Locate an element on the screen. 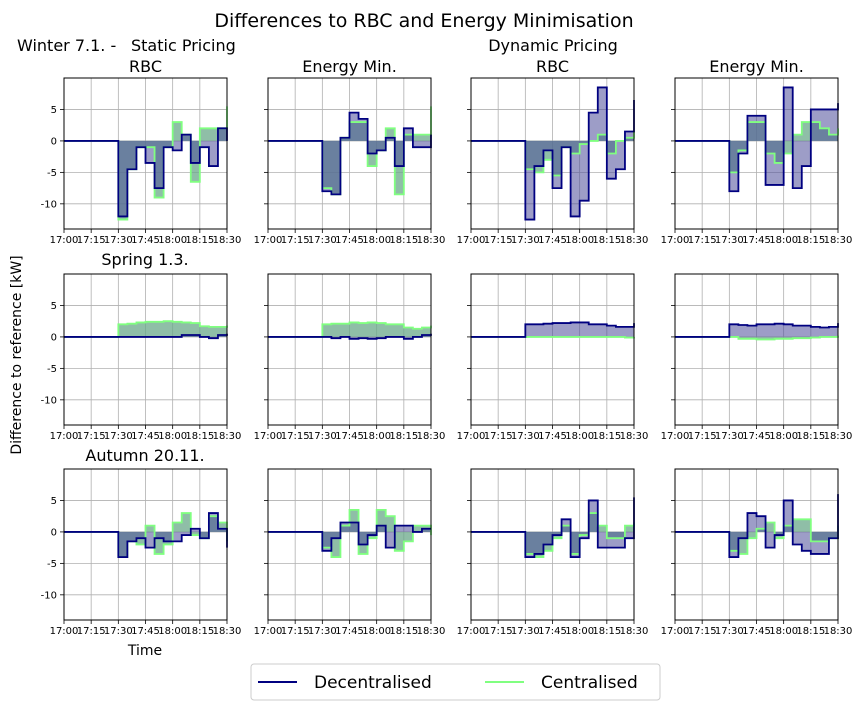 Image resolution: width=864 pixels, height=710 pixels. group-title-dynamic: Dynamic Pricing is located at coordinates (553, 45).